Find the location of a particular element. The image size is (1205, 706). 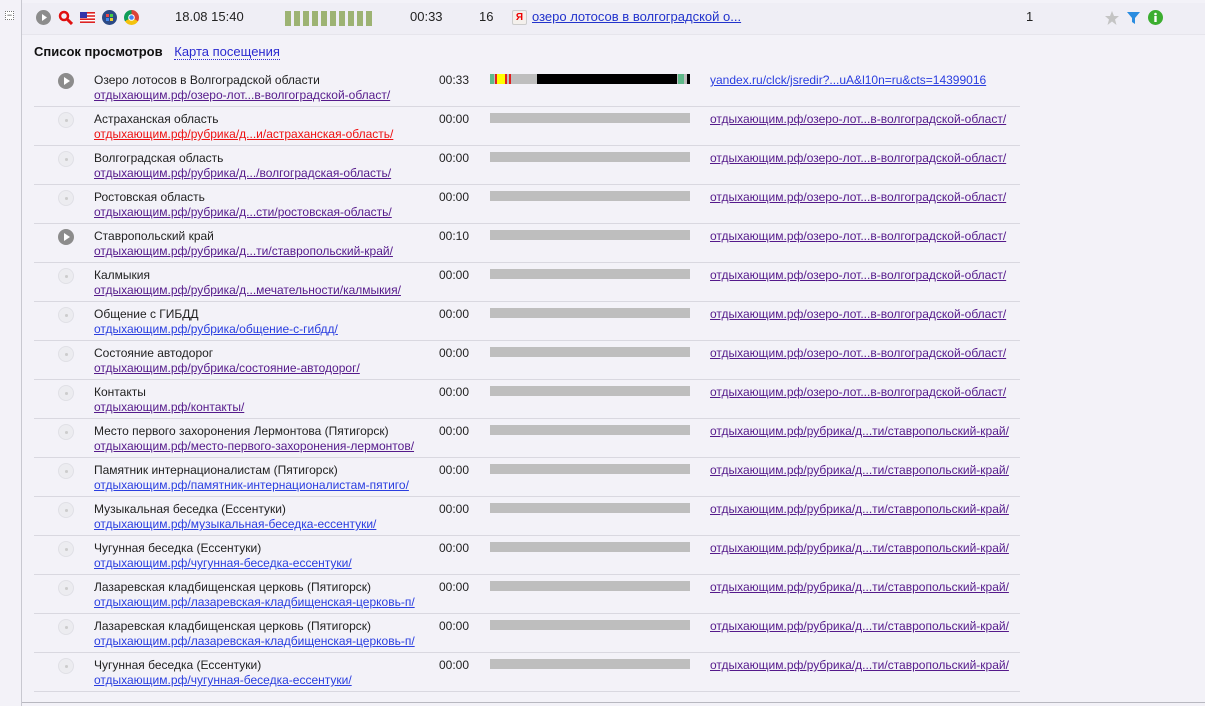

page-title: Калмыкия is located at coordinates (122, 275).